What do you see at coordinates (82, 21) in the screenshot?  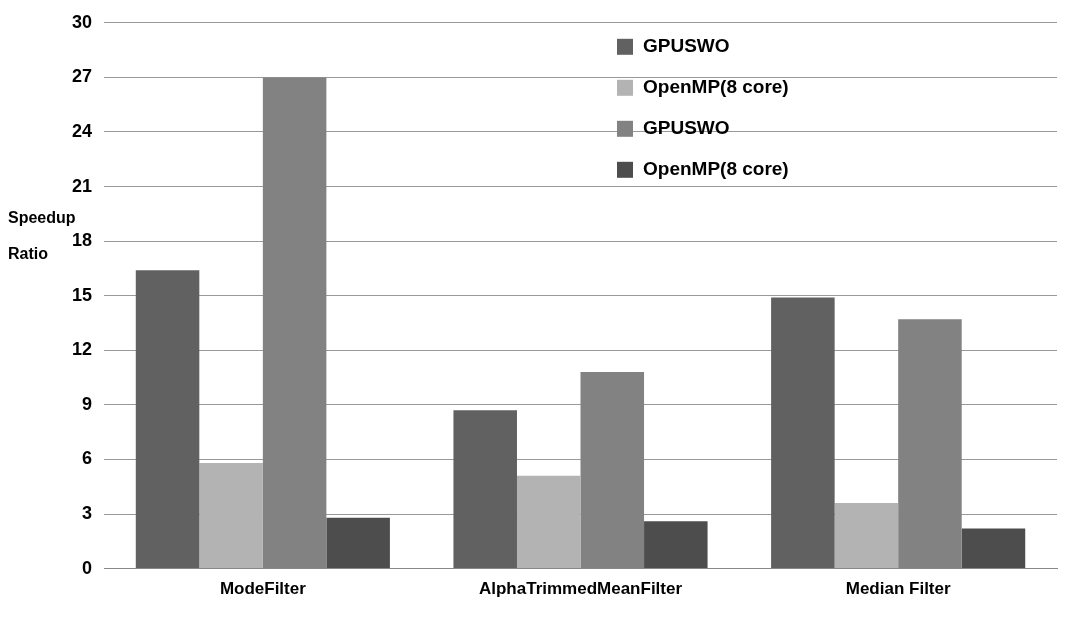 I see `y-tick-label: 30` at bounding box center [82, 21].